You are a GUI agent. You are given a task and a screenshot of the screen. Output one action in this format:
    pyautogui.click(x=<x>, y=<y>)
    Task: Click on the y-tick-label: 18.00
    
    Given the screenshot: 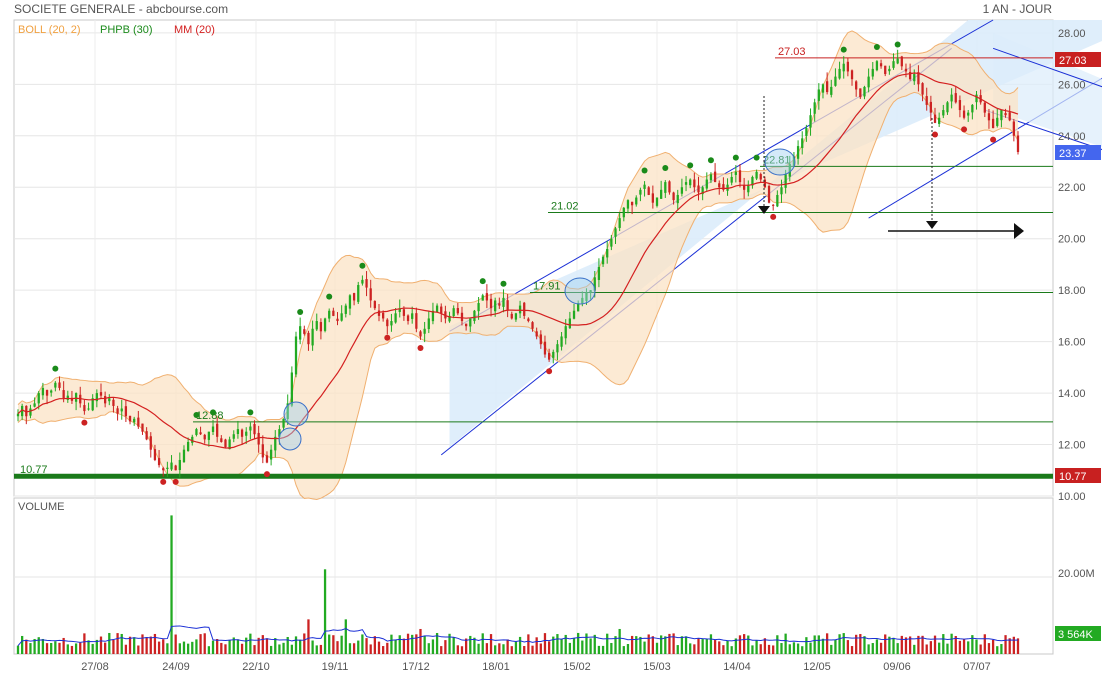 What is the action you would take?
    pyautogui.click(x=1072, y=291)
    